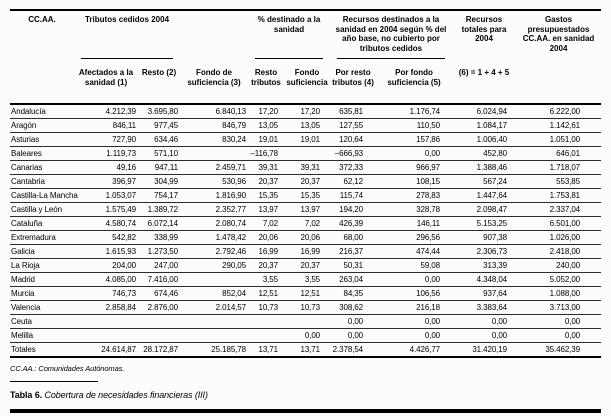 The height and width of the screenshot is (416, 611). I want to click on cell: 10,73, so click(307, 307).